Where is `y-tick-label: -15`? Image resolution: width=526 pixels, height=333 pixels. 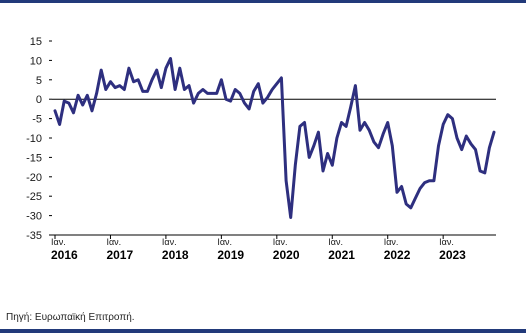
y-tick-label: -15 is located at coordinates (34, 158).